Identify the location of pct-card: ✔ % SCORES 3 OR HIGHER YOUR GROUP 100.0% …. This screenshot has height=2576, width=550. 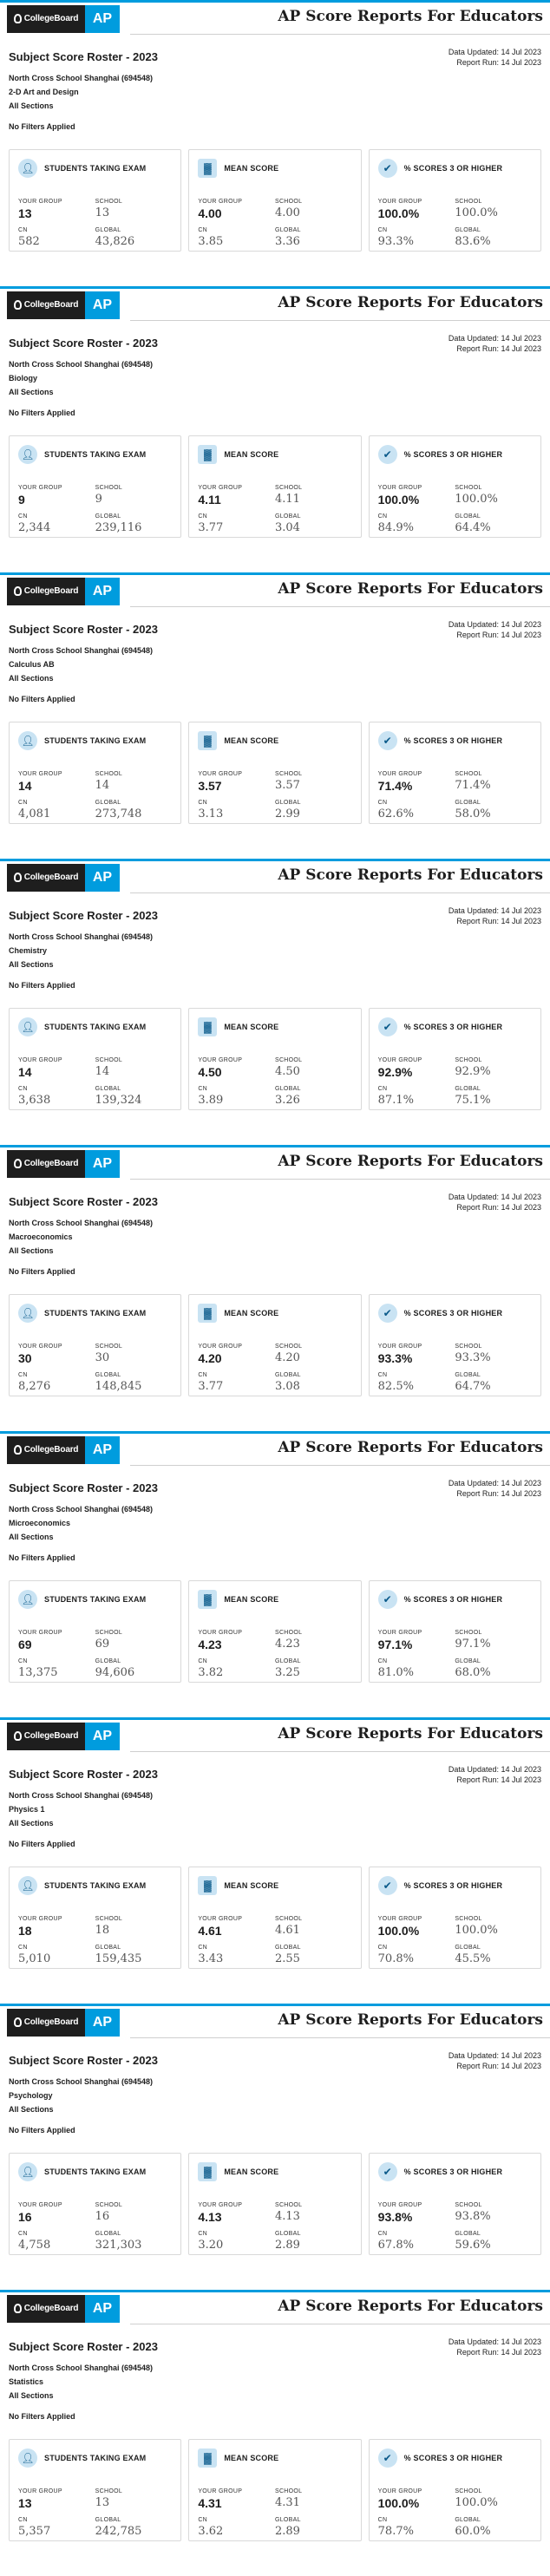
(455, 200).